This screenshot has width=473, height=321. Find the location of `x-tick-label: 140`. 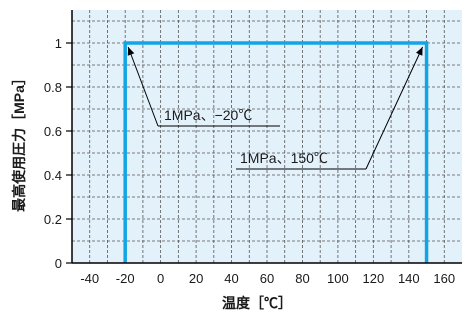

x-tick-label: 140 is located at coordinates (409, 278).